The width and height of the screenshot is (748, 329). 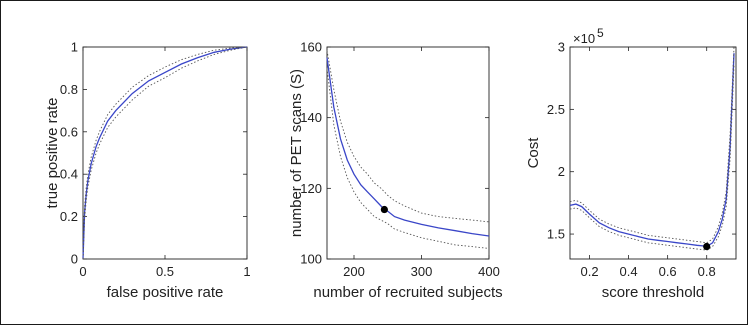 I want to click on cost-ytick-label: 2.5, so click(x=556, y=109).